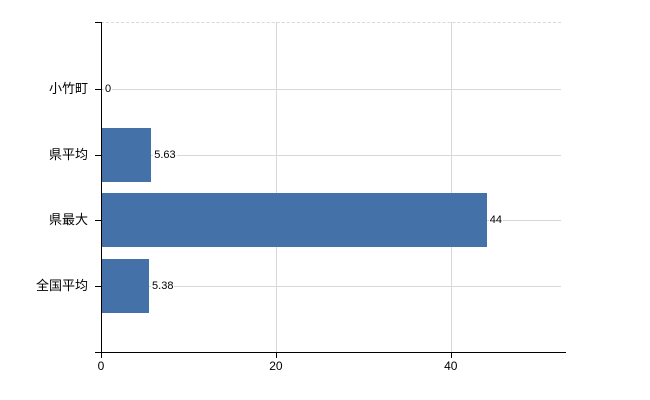 Image resolution: width=650 pixels, height=400 pixels. Describe the element at coordinates (68, 219) in the screenshot. I see `category-label: 県最大` at that location.